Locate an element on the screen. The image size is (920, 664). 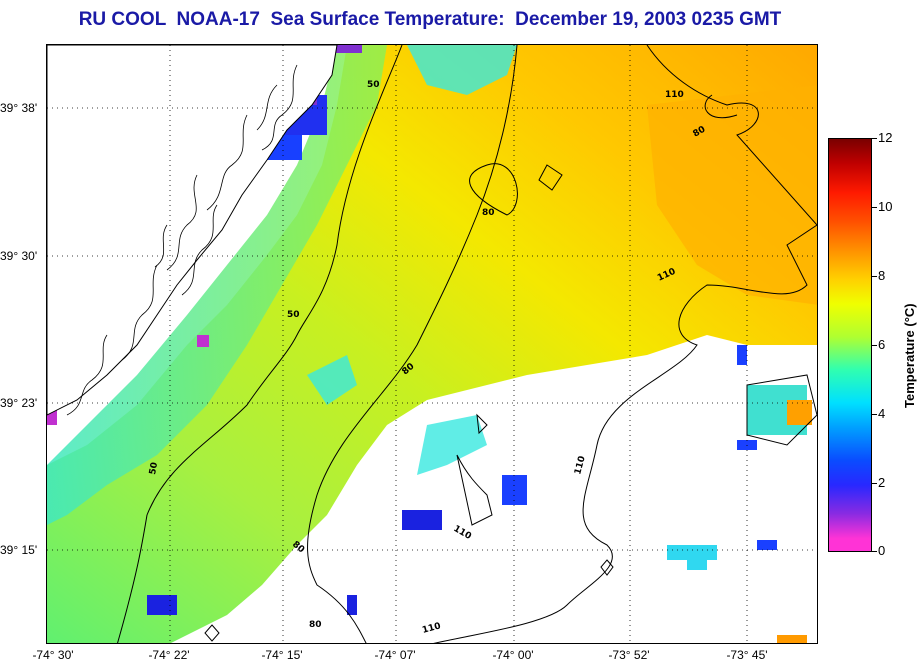
colorbar-tick-label: 12 is located at coordinates (885, 137).